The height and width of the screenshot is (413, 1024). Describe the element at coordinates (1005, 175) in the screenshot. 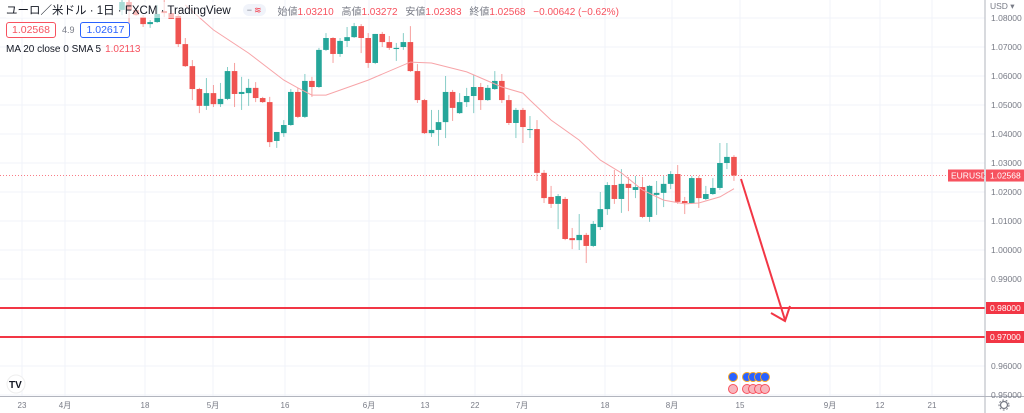

I see `last-price-tag` at that location.